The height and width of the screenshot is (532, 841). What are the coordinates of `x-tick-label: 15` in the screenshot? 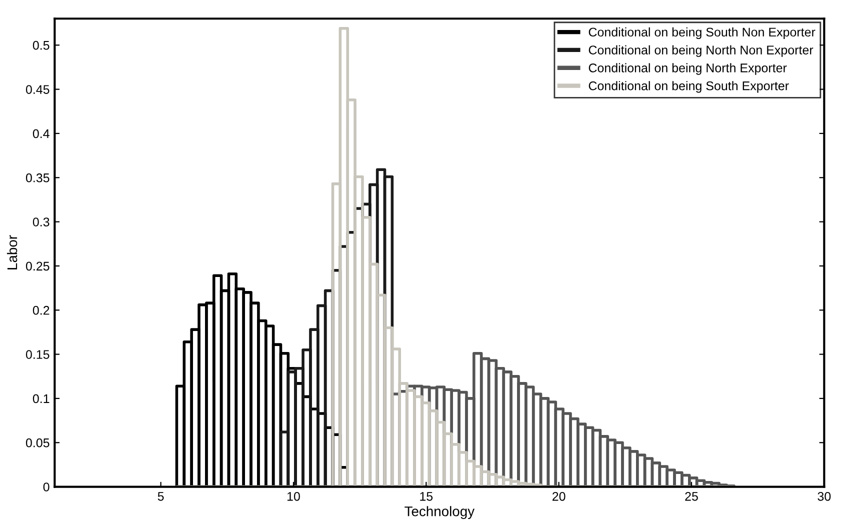 It's located at (426, 496).